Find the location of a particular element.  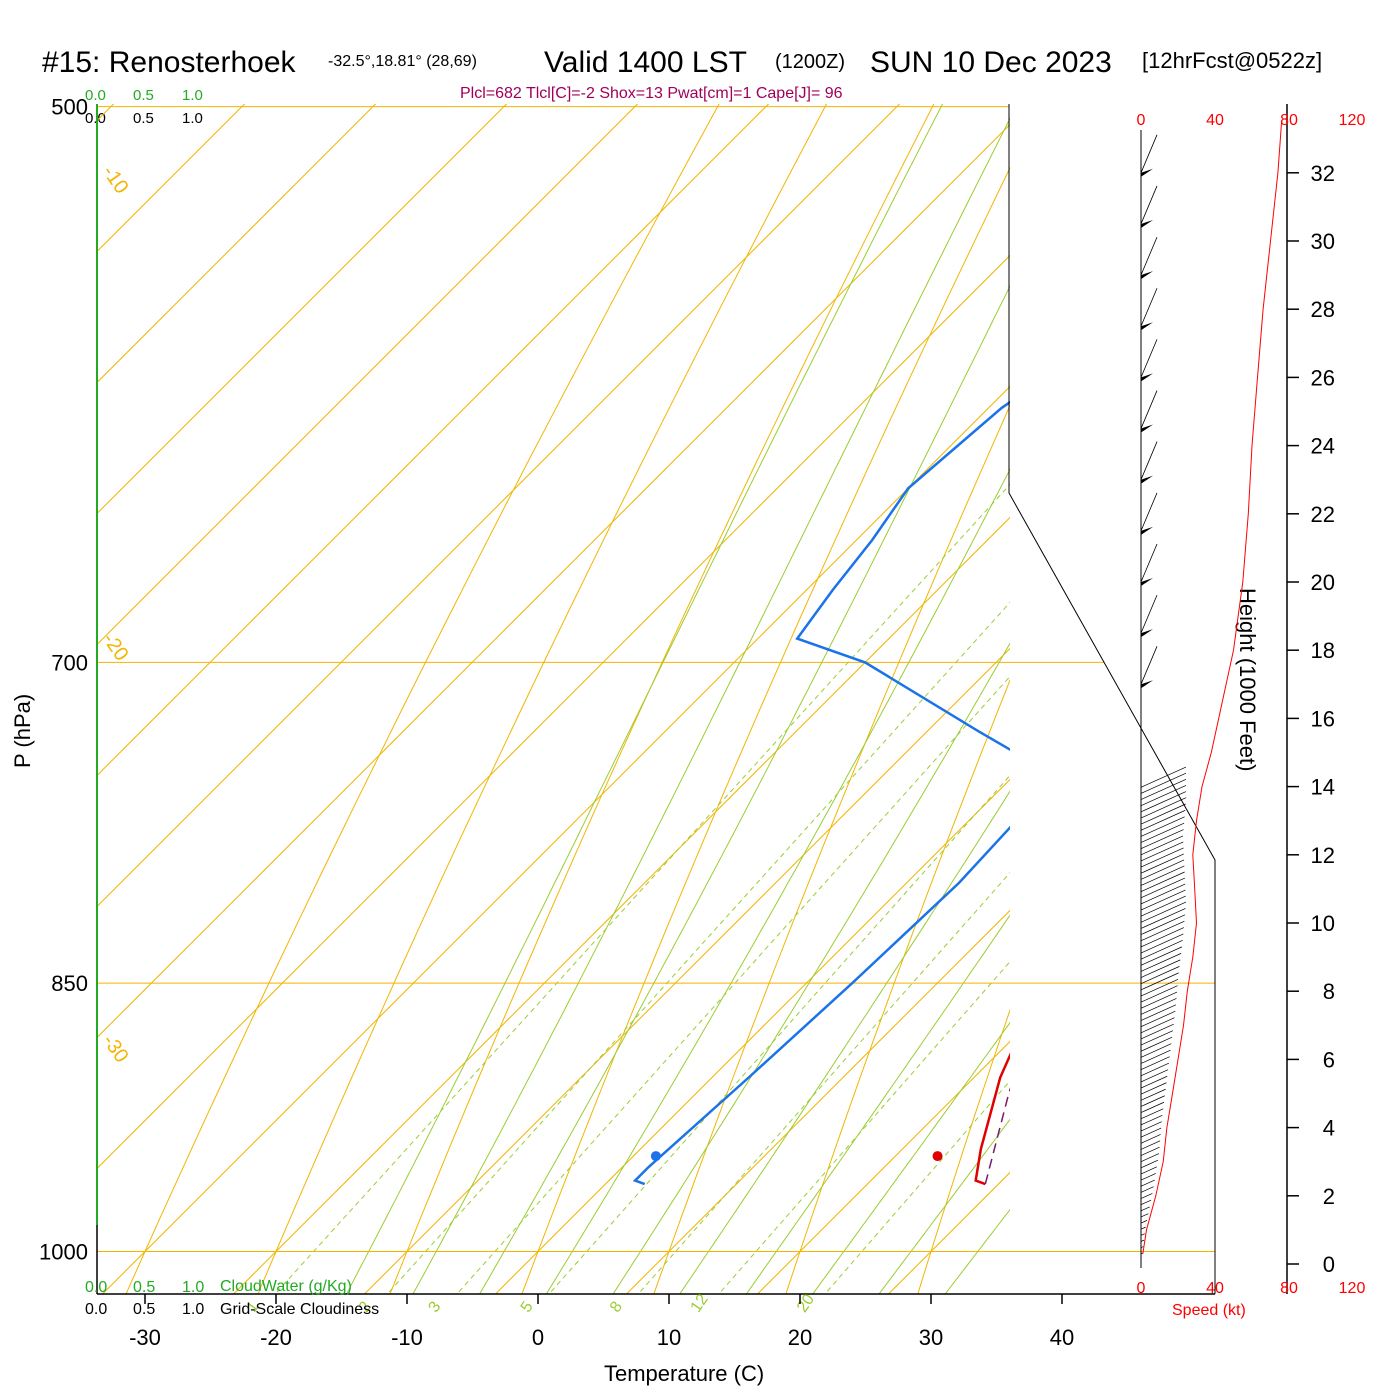

mixing-ratio-label: 8 is located at coordinates (616, 1306).